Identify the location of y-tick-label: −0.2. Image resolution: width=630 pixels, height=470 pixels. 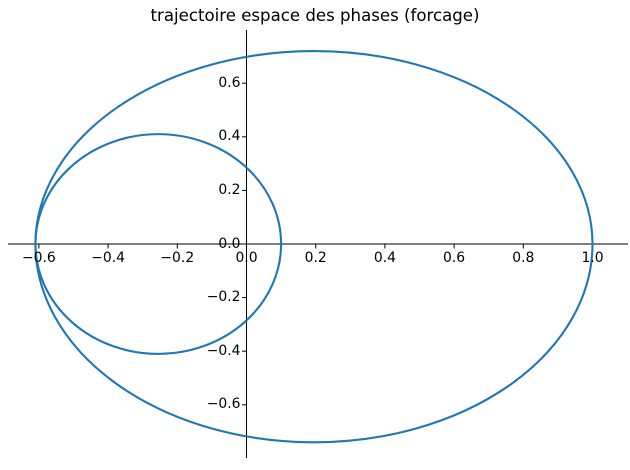
(223, 297).